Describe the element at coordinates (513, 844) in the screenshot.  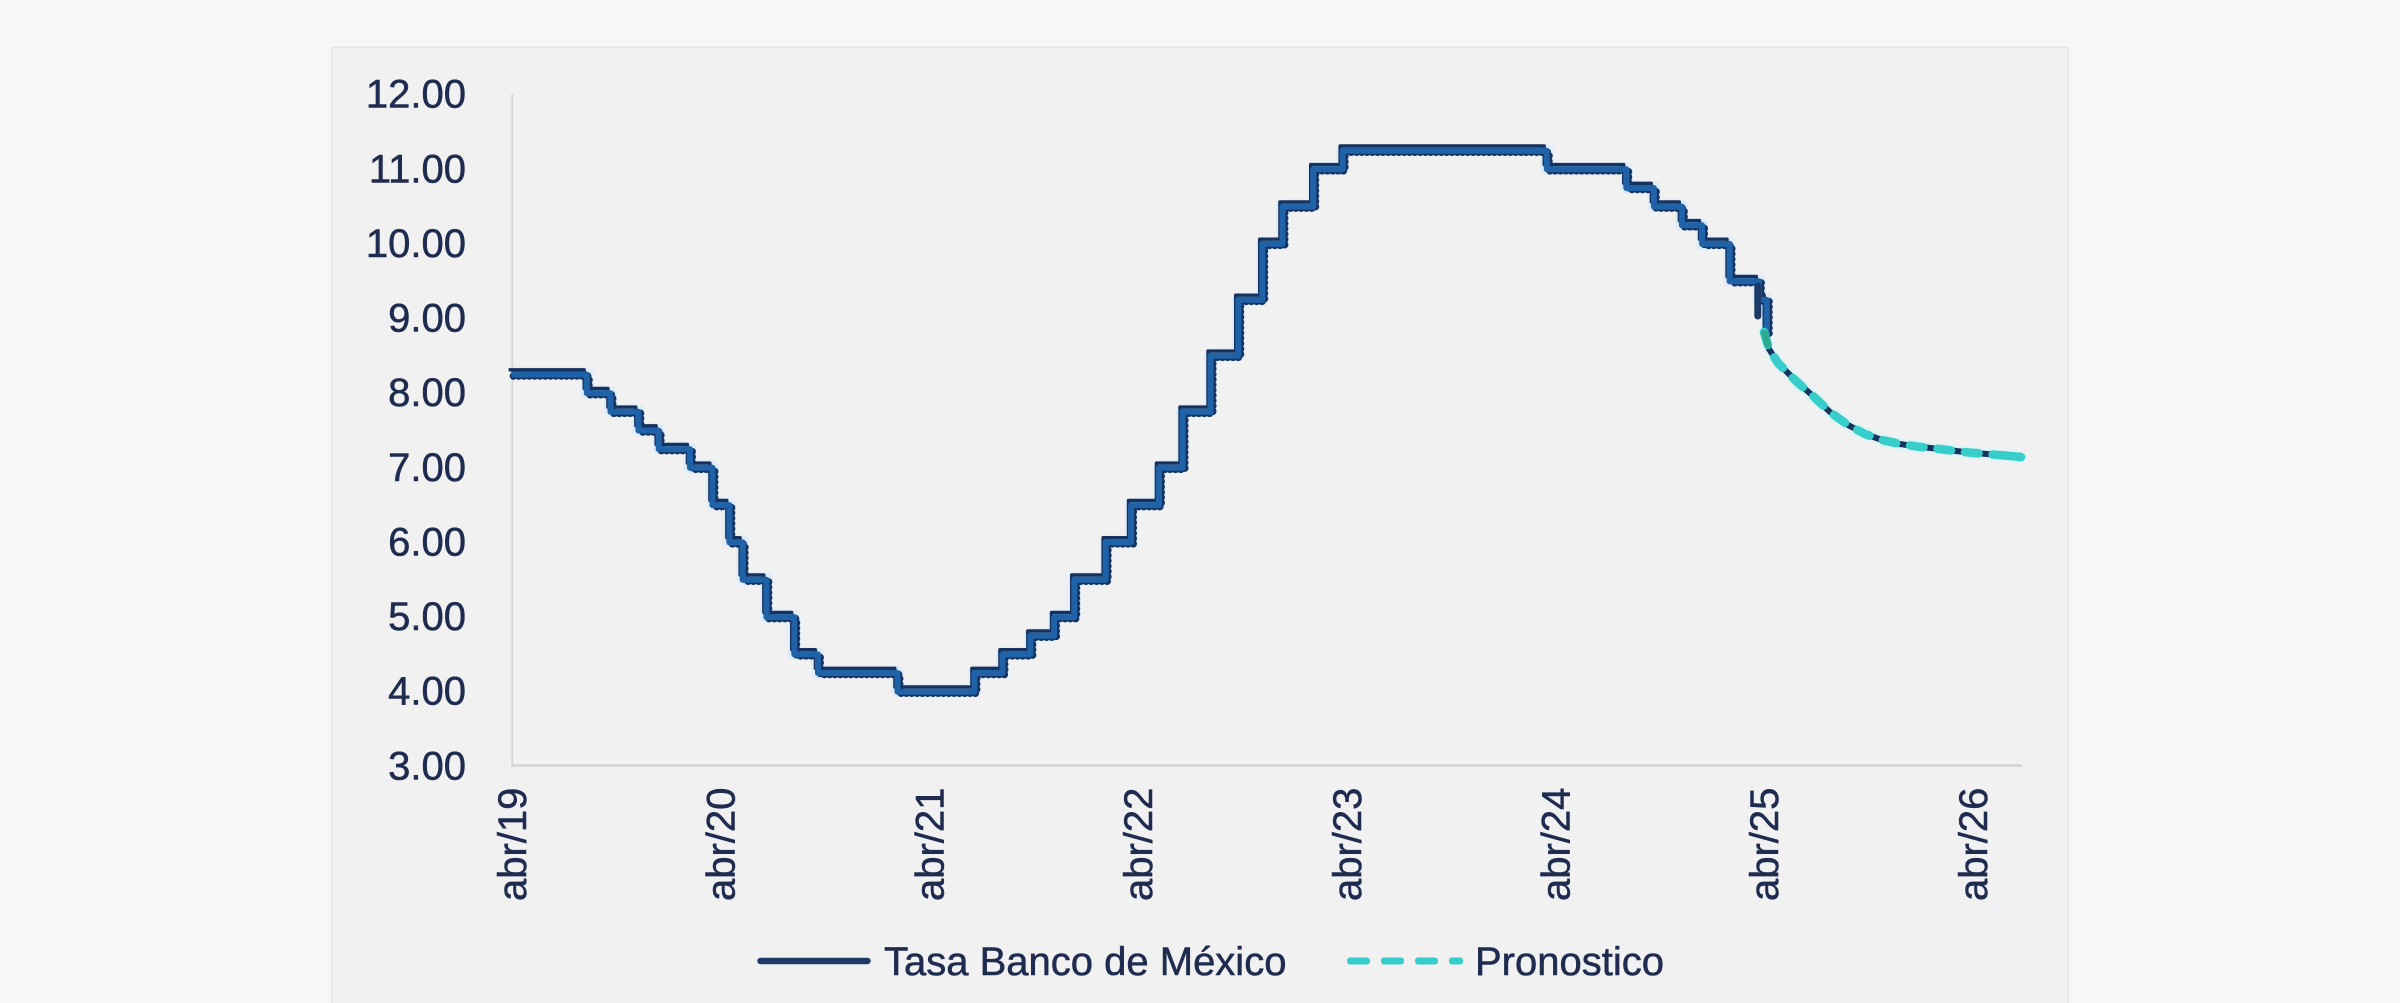
I see `svg-text: abr/19` at that location.